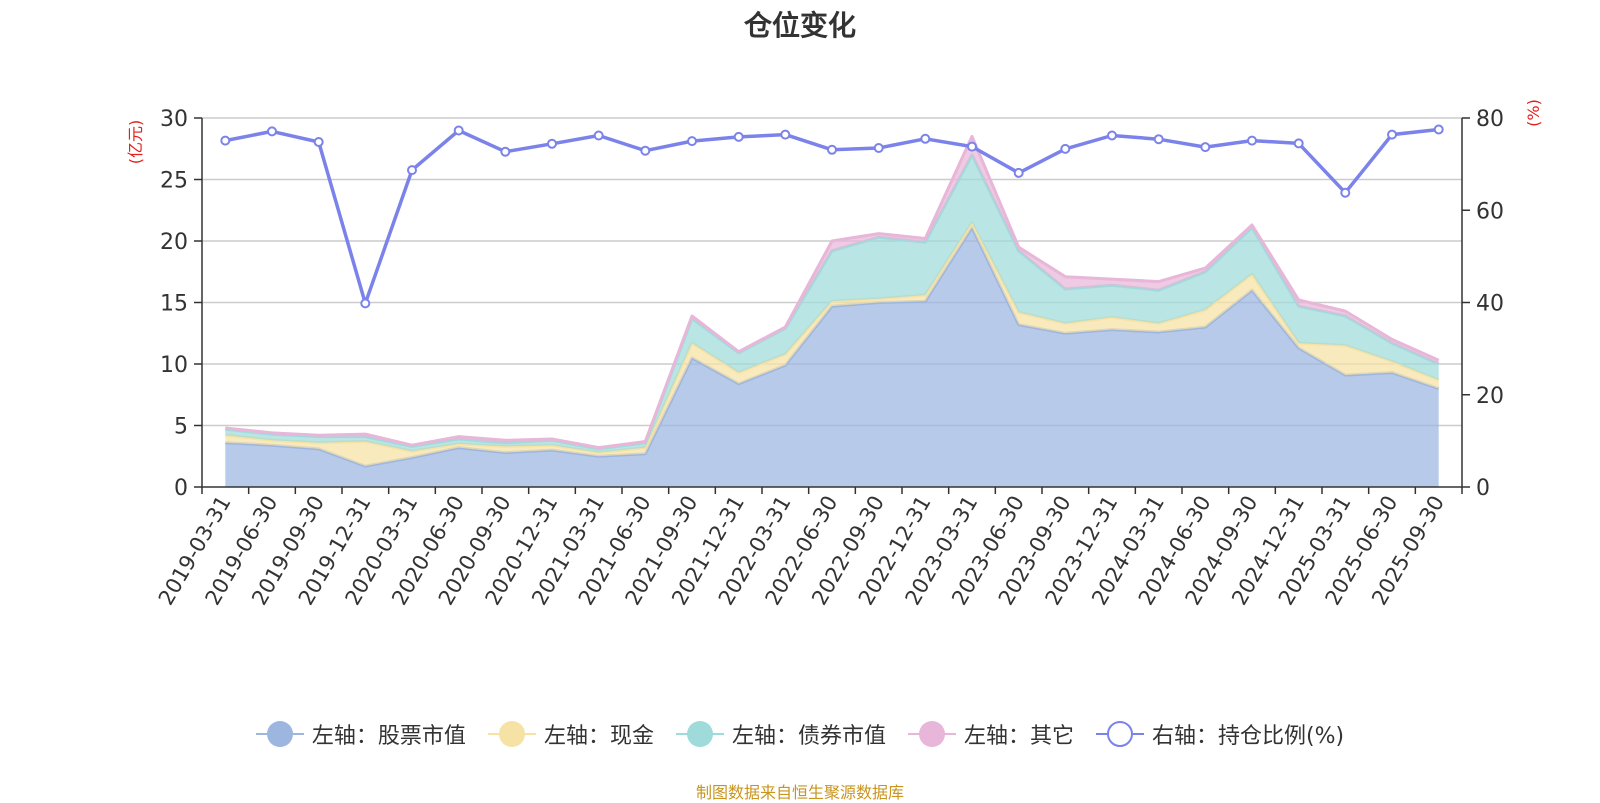  I want to click on y-left-tick-label: 15, so click(174, 304).